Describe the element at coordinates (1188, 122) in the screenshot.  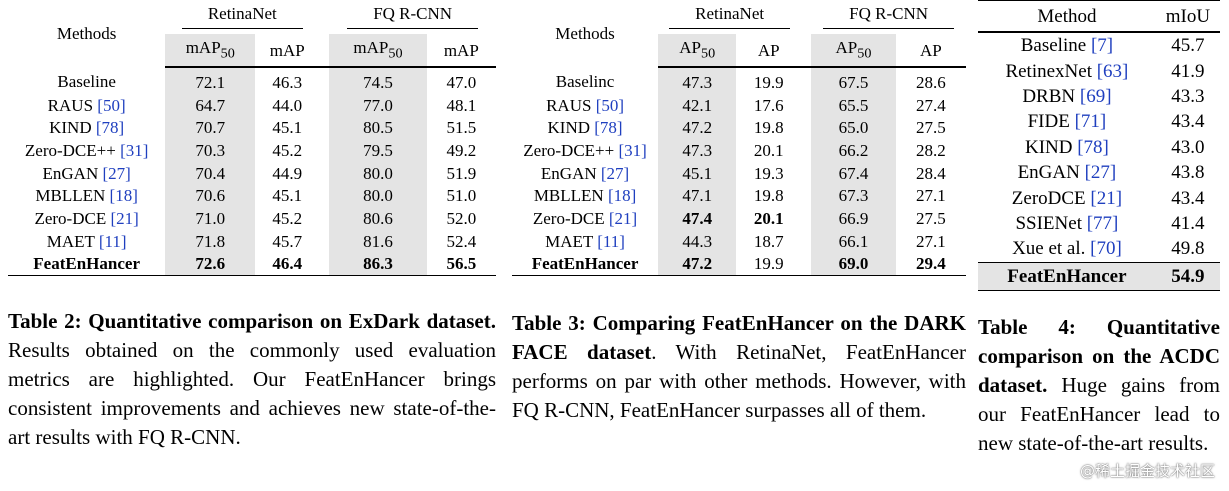
I see `value-cell: 43.4` at that location.